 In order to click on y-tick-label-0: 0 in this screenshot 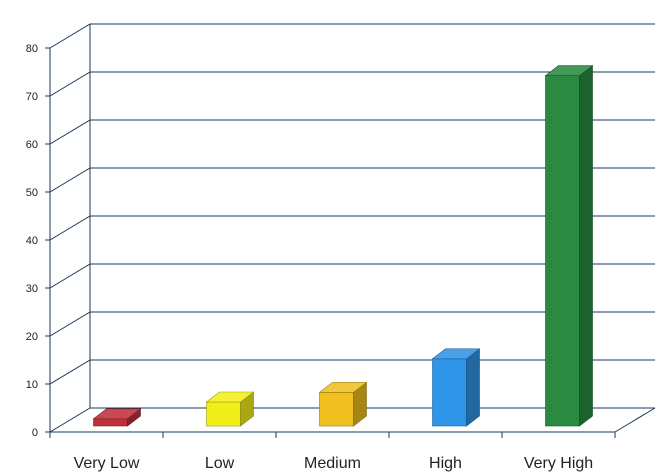, I will do `click(35, 433)`.